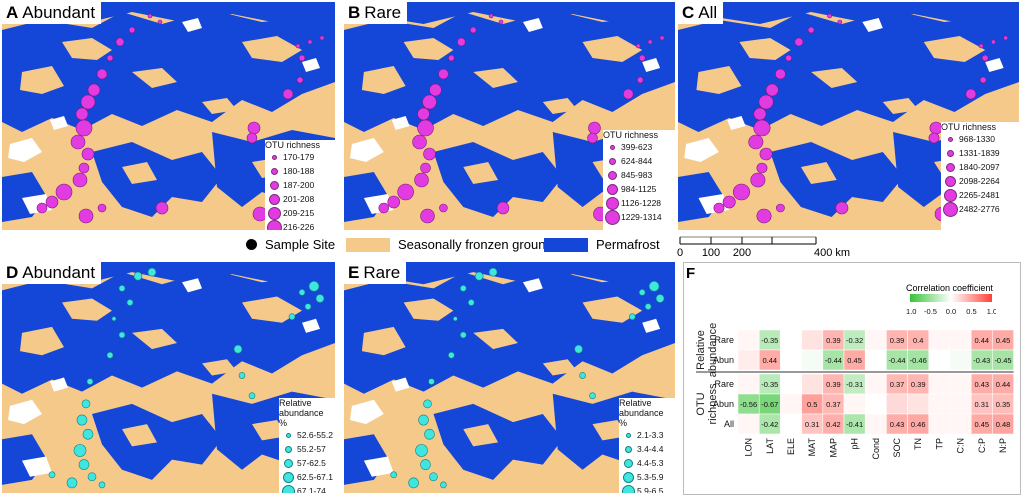  Describe the element at coordinates (1003, 445) in the screenshot. I see `heatmap-column-label: N:P` at that location.